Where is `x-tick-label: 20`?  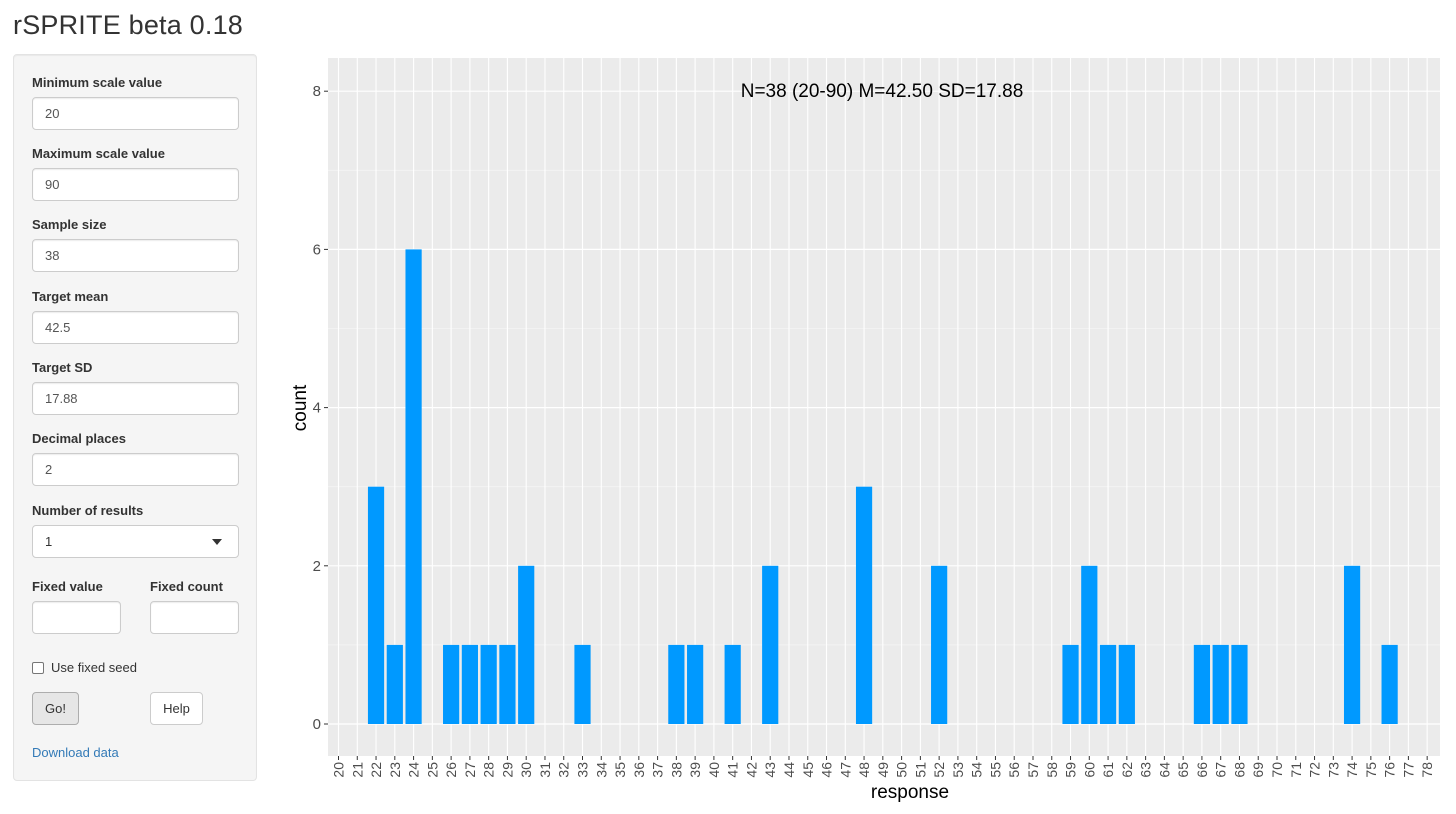 x-tick-label: 20 is located at coordinates (339, 770).